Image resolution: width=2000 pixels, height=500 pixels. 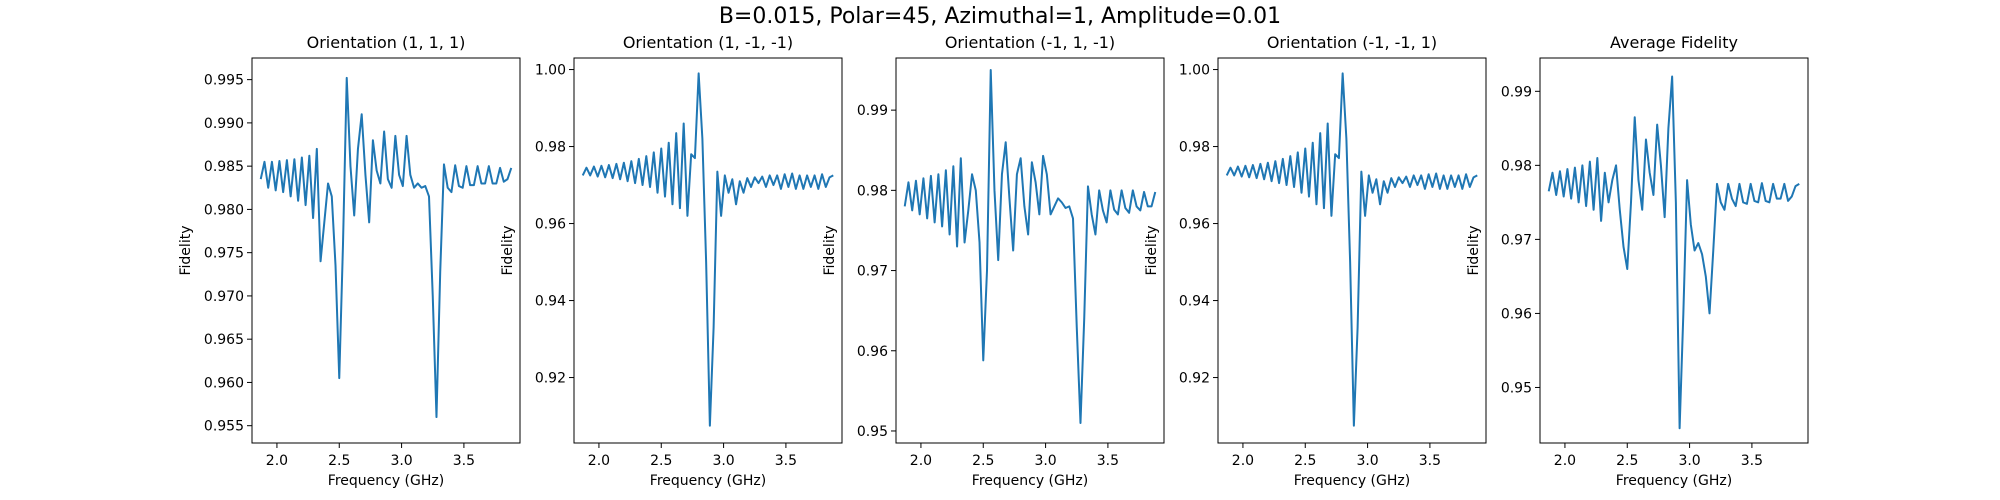 What do you see at coordinates (1674, 42) in the screenshot?
I see `panel-title: Average Fidelity` at bounding box center [1674, 42].